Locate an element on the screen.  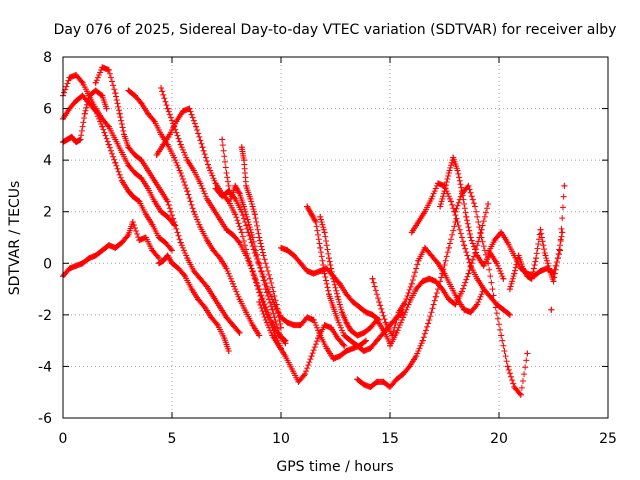
x-axis-label: GPS time / hours is located at coordinates (334, 467).